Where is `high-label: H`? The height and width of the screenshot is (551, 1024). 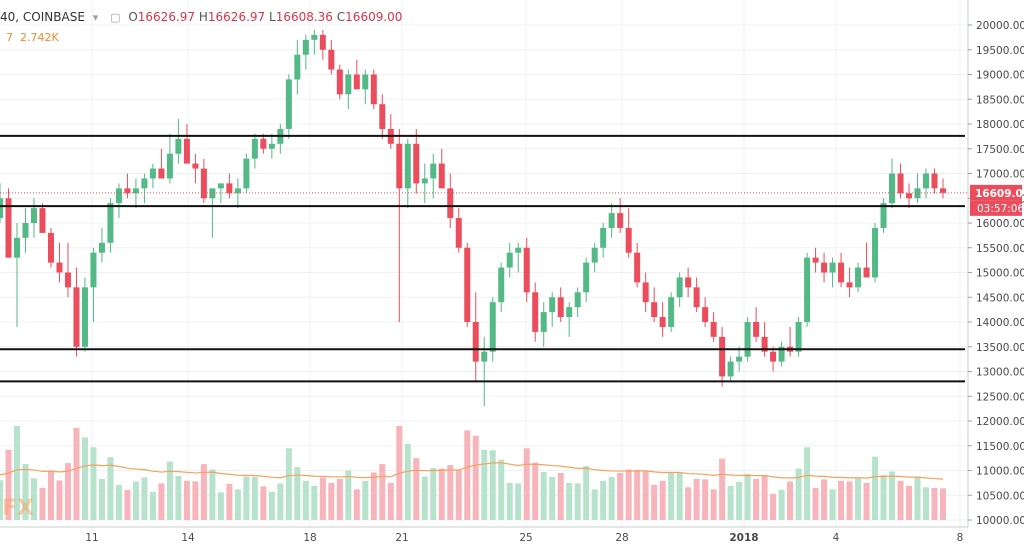 high-label: H is located at coordinates (203, 17).